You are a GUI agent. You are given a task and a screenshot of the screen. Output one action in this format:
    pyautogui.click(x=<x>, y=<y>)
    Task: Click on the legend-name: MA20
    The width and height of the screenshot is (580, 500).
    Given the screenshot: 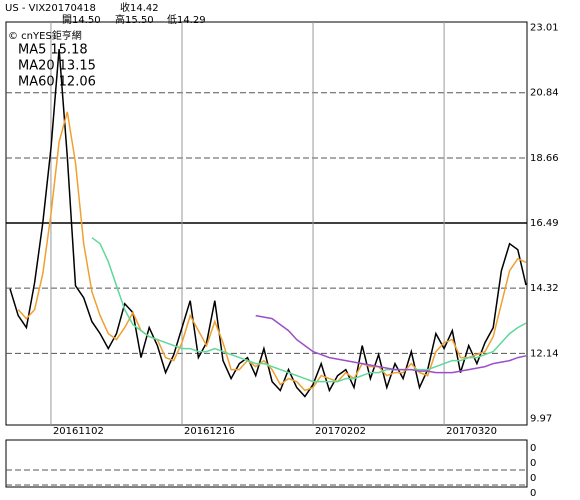 What is the action you would take?
    pyautogui.click(x=36, y=66)
    